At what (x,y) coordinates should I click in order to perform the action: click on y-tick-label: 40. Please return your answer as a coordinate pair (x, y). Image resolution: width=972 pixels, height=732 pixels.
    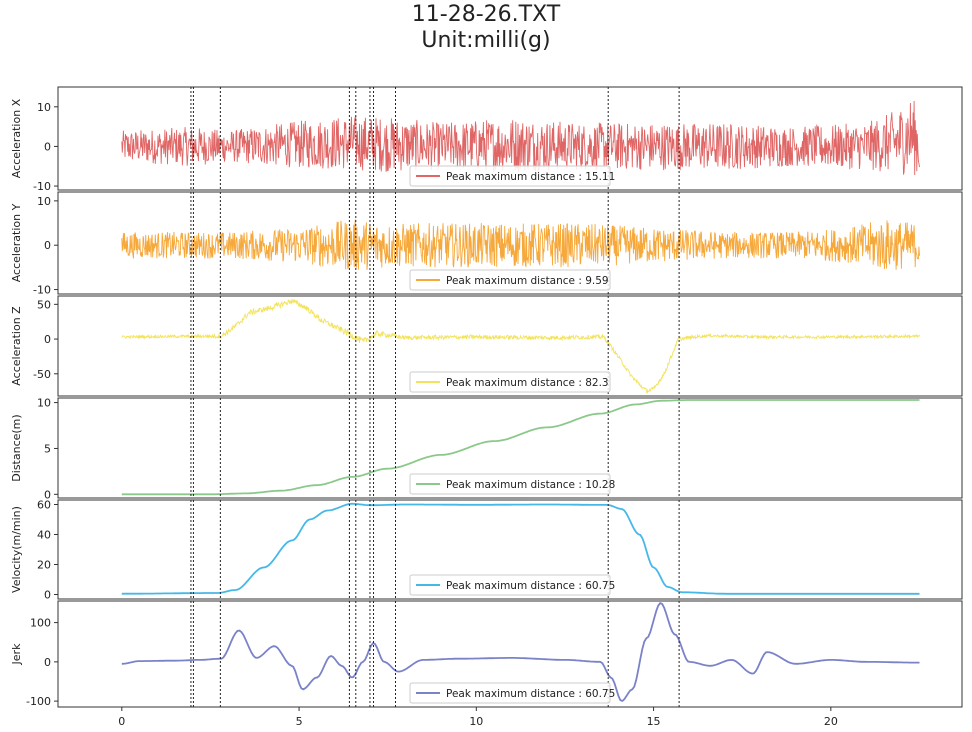
    Looking at the image, I should click on (44, 535).